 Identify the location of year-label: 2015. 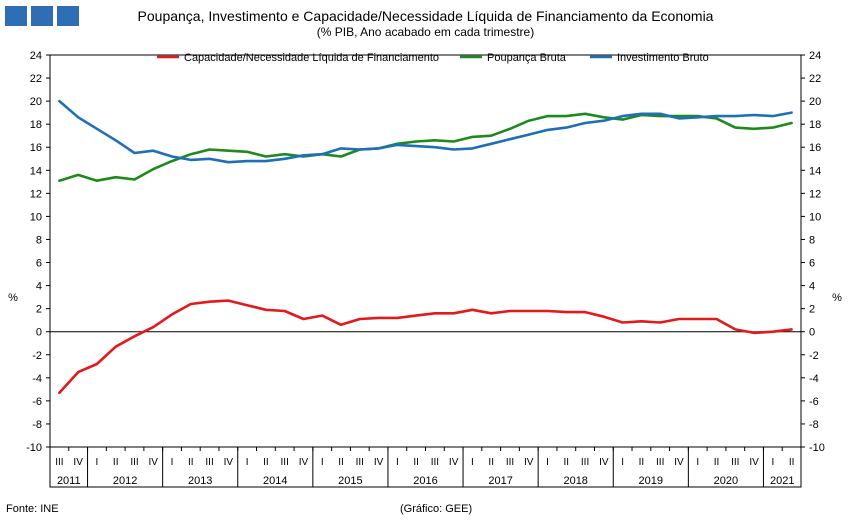
(350, 481).